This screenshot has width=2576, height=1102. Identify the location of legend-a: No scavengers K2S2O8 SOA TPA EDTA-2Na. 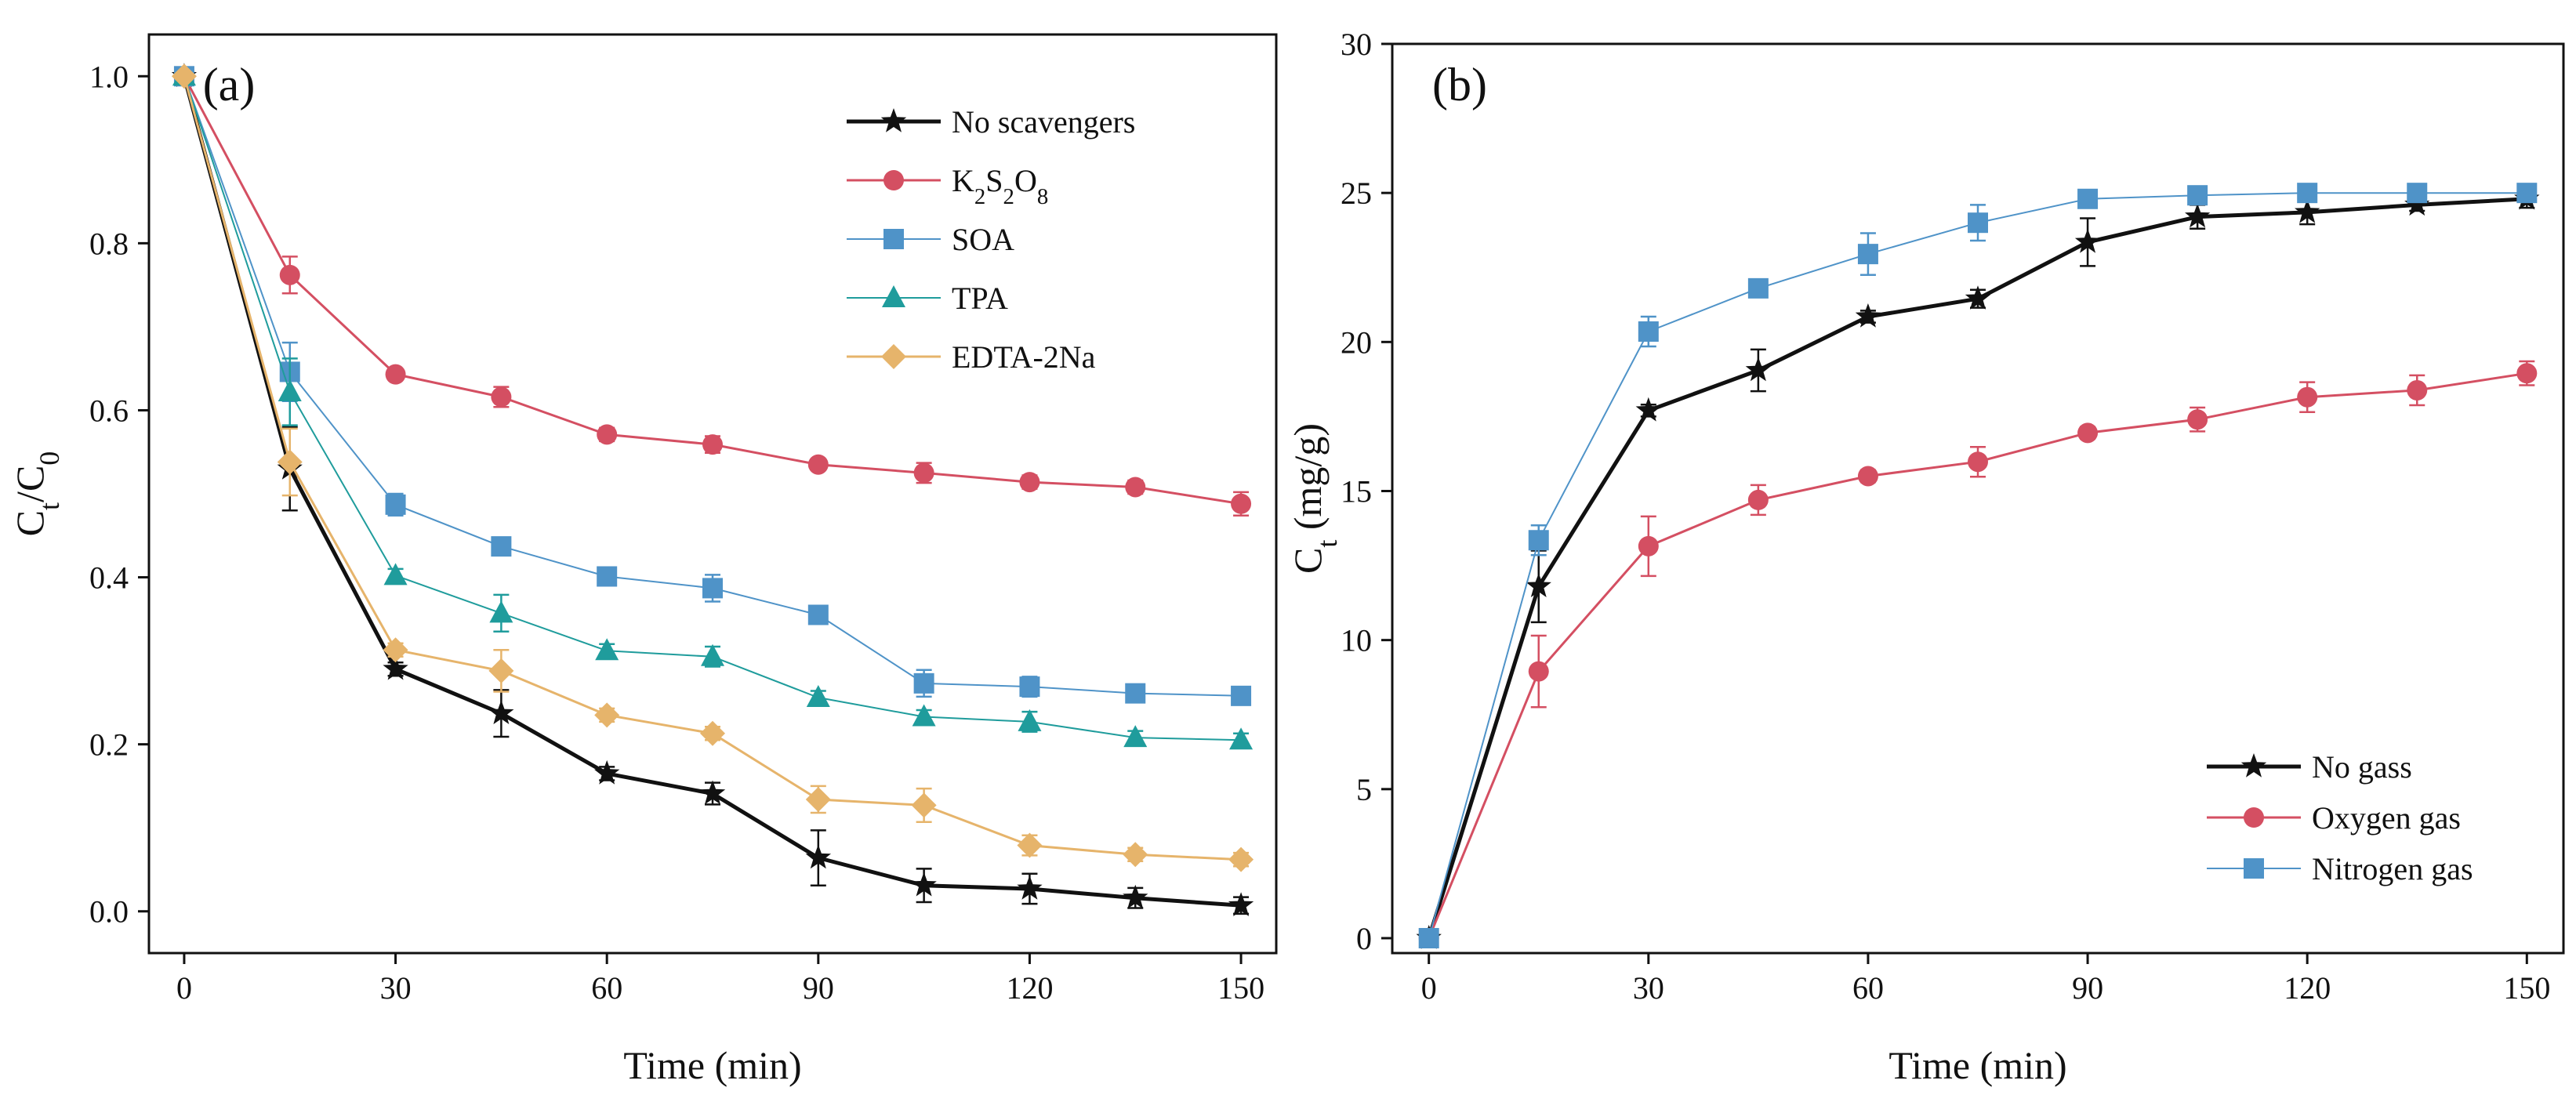
(991, 239).